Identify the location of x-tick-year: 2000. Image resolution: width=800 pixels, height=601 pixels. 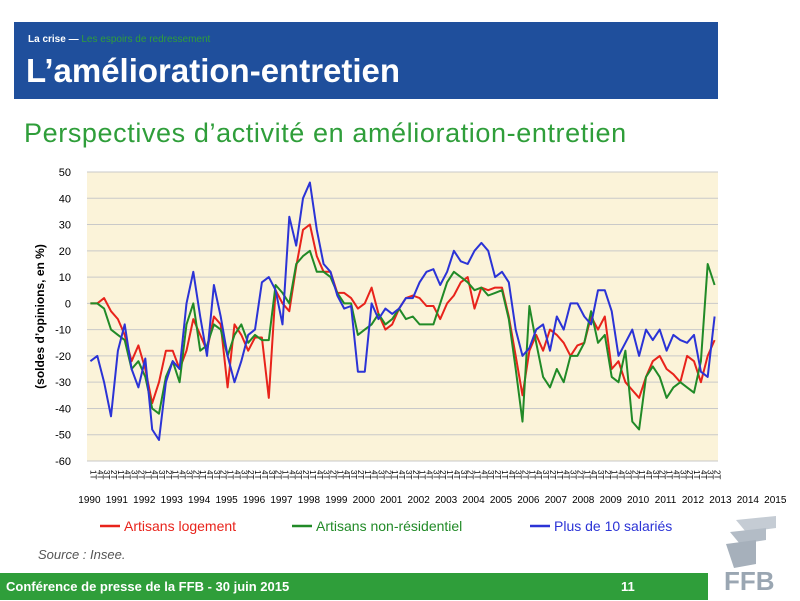
(364, 500).